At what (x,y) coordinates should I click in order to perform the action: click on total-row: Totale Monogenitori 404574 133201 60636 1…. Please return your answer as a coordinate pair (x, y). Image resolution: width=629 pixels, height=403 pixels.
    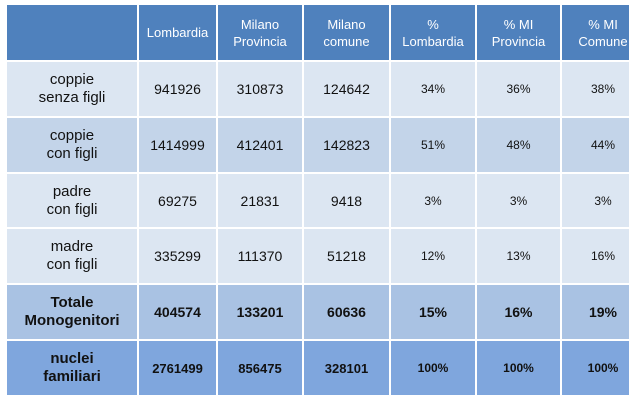
    Looking at the image, I should click on (317, 312).